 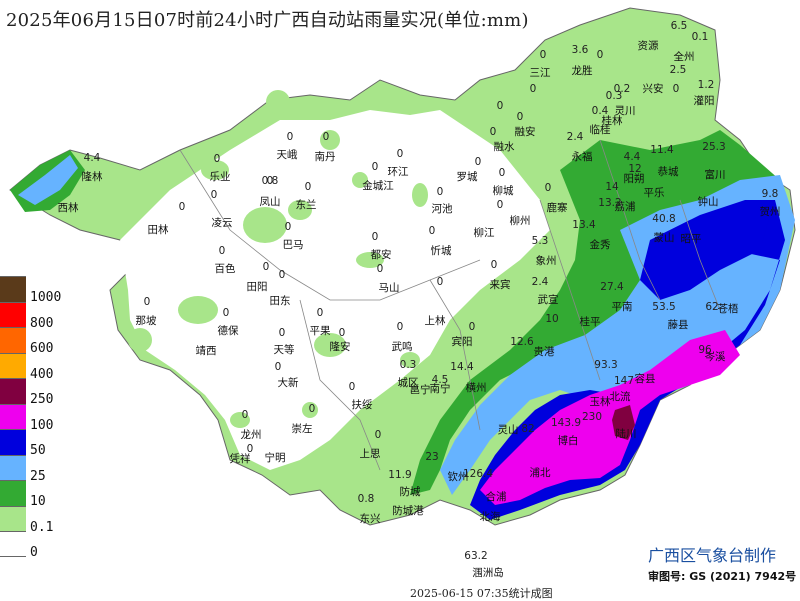 I want to click on legend-label: 25, so click(x=38, y=476).